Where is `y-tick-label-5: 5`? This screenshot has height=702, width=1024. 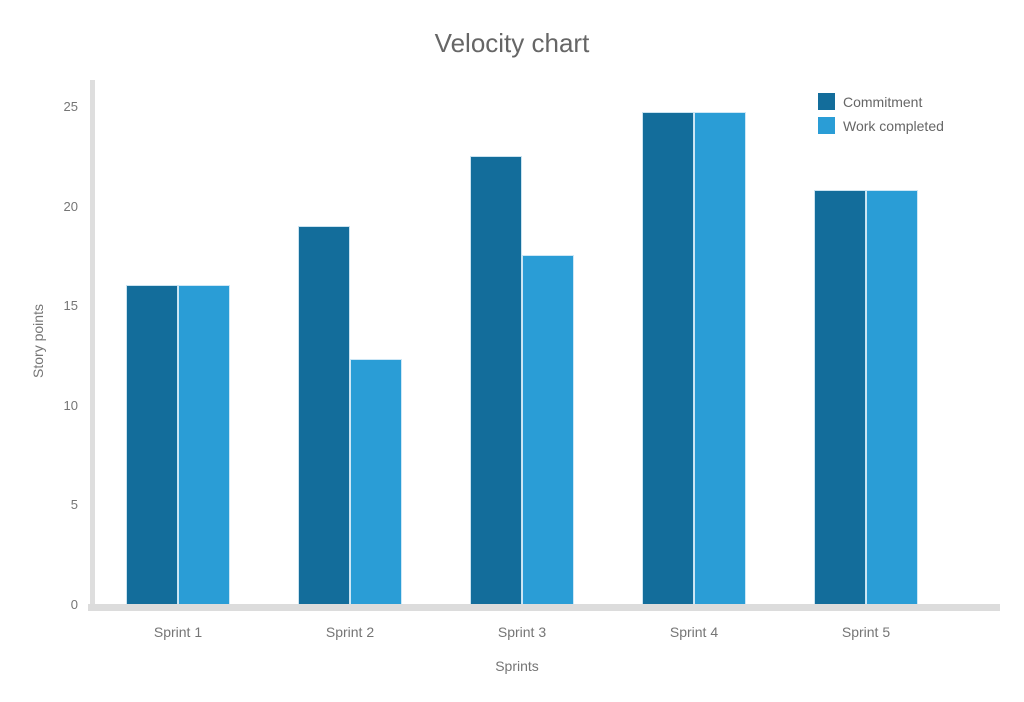 y-tick-label-5: 5 is located at coordinates (74, 505).